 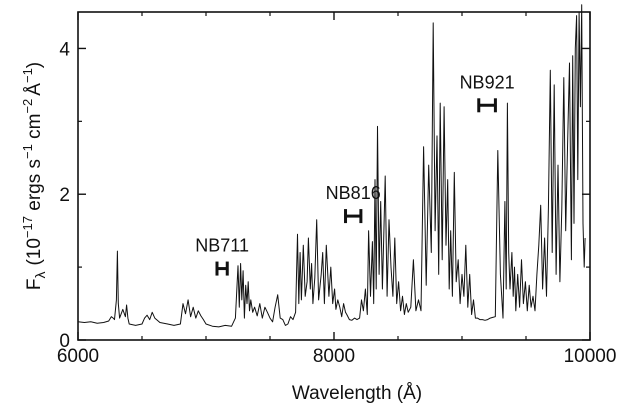 I want to click on filter-marker-nb816: NB816, so click(x=353, y=203).